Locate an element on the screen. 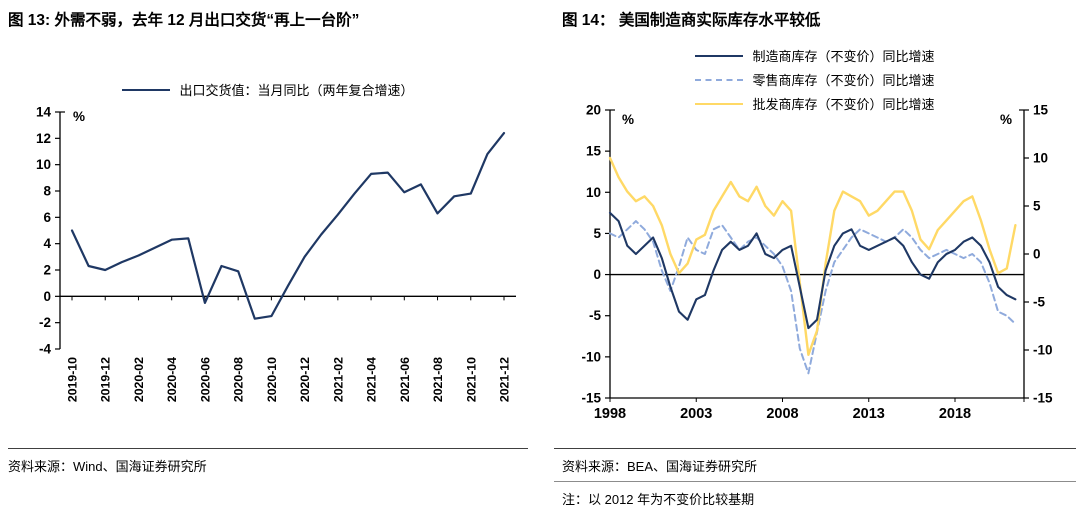 This screenshot has height=532, width=1080. y-tick-label: 4 is located at coordinates (47, 243).